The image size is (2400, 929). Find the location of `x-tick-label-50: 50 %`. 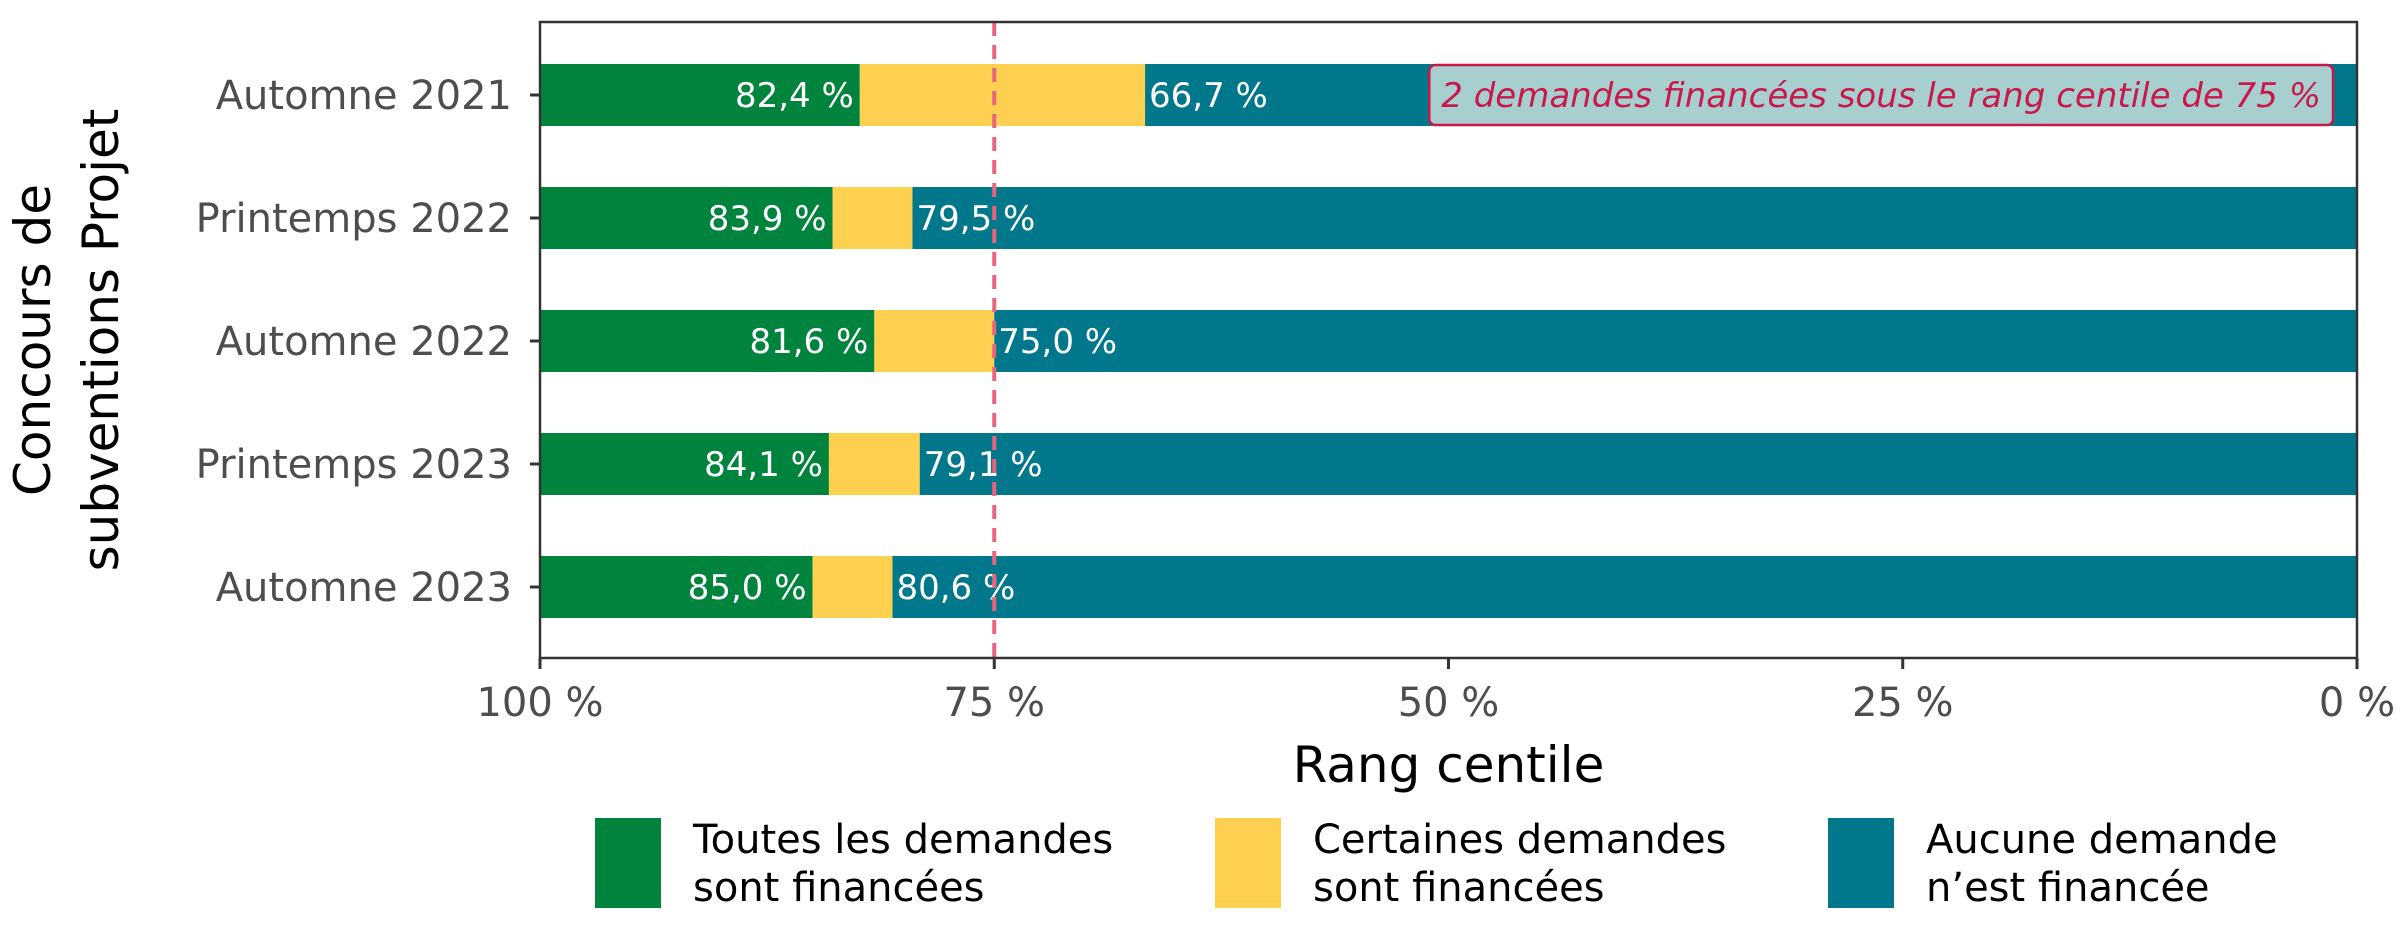

x-tick-label-50: 50 % is located at coordinates (1449, 703).